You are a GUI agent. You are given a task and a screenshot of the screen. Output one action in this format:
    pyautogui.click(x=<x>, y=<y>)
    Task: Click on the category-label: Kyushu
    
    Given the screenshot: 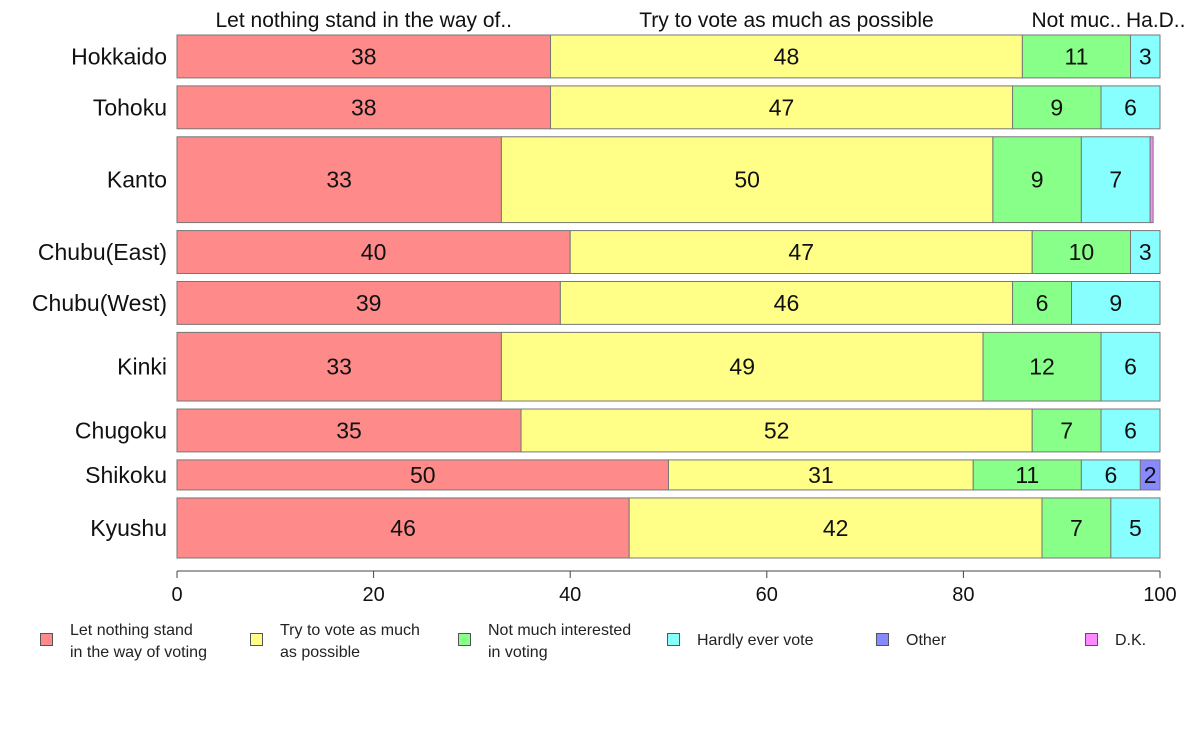 What is the action you would take?
    pyautogui.click(x=128, y=528)
    